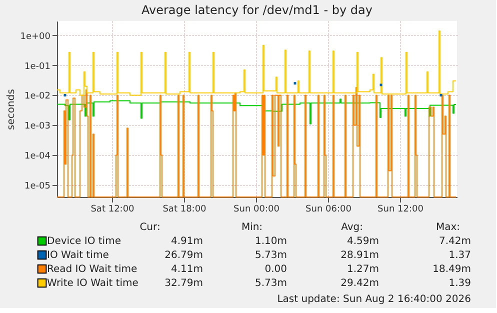 Image resolution: width=497 pixels, height=313 pixels. Describe the element at coordinates (329, 209) in the screenshot. I see `x-tick-label: Sun 06:00` at that location.